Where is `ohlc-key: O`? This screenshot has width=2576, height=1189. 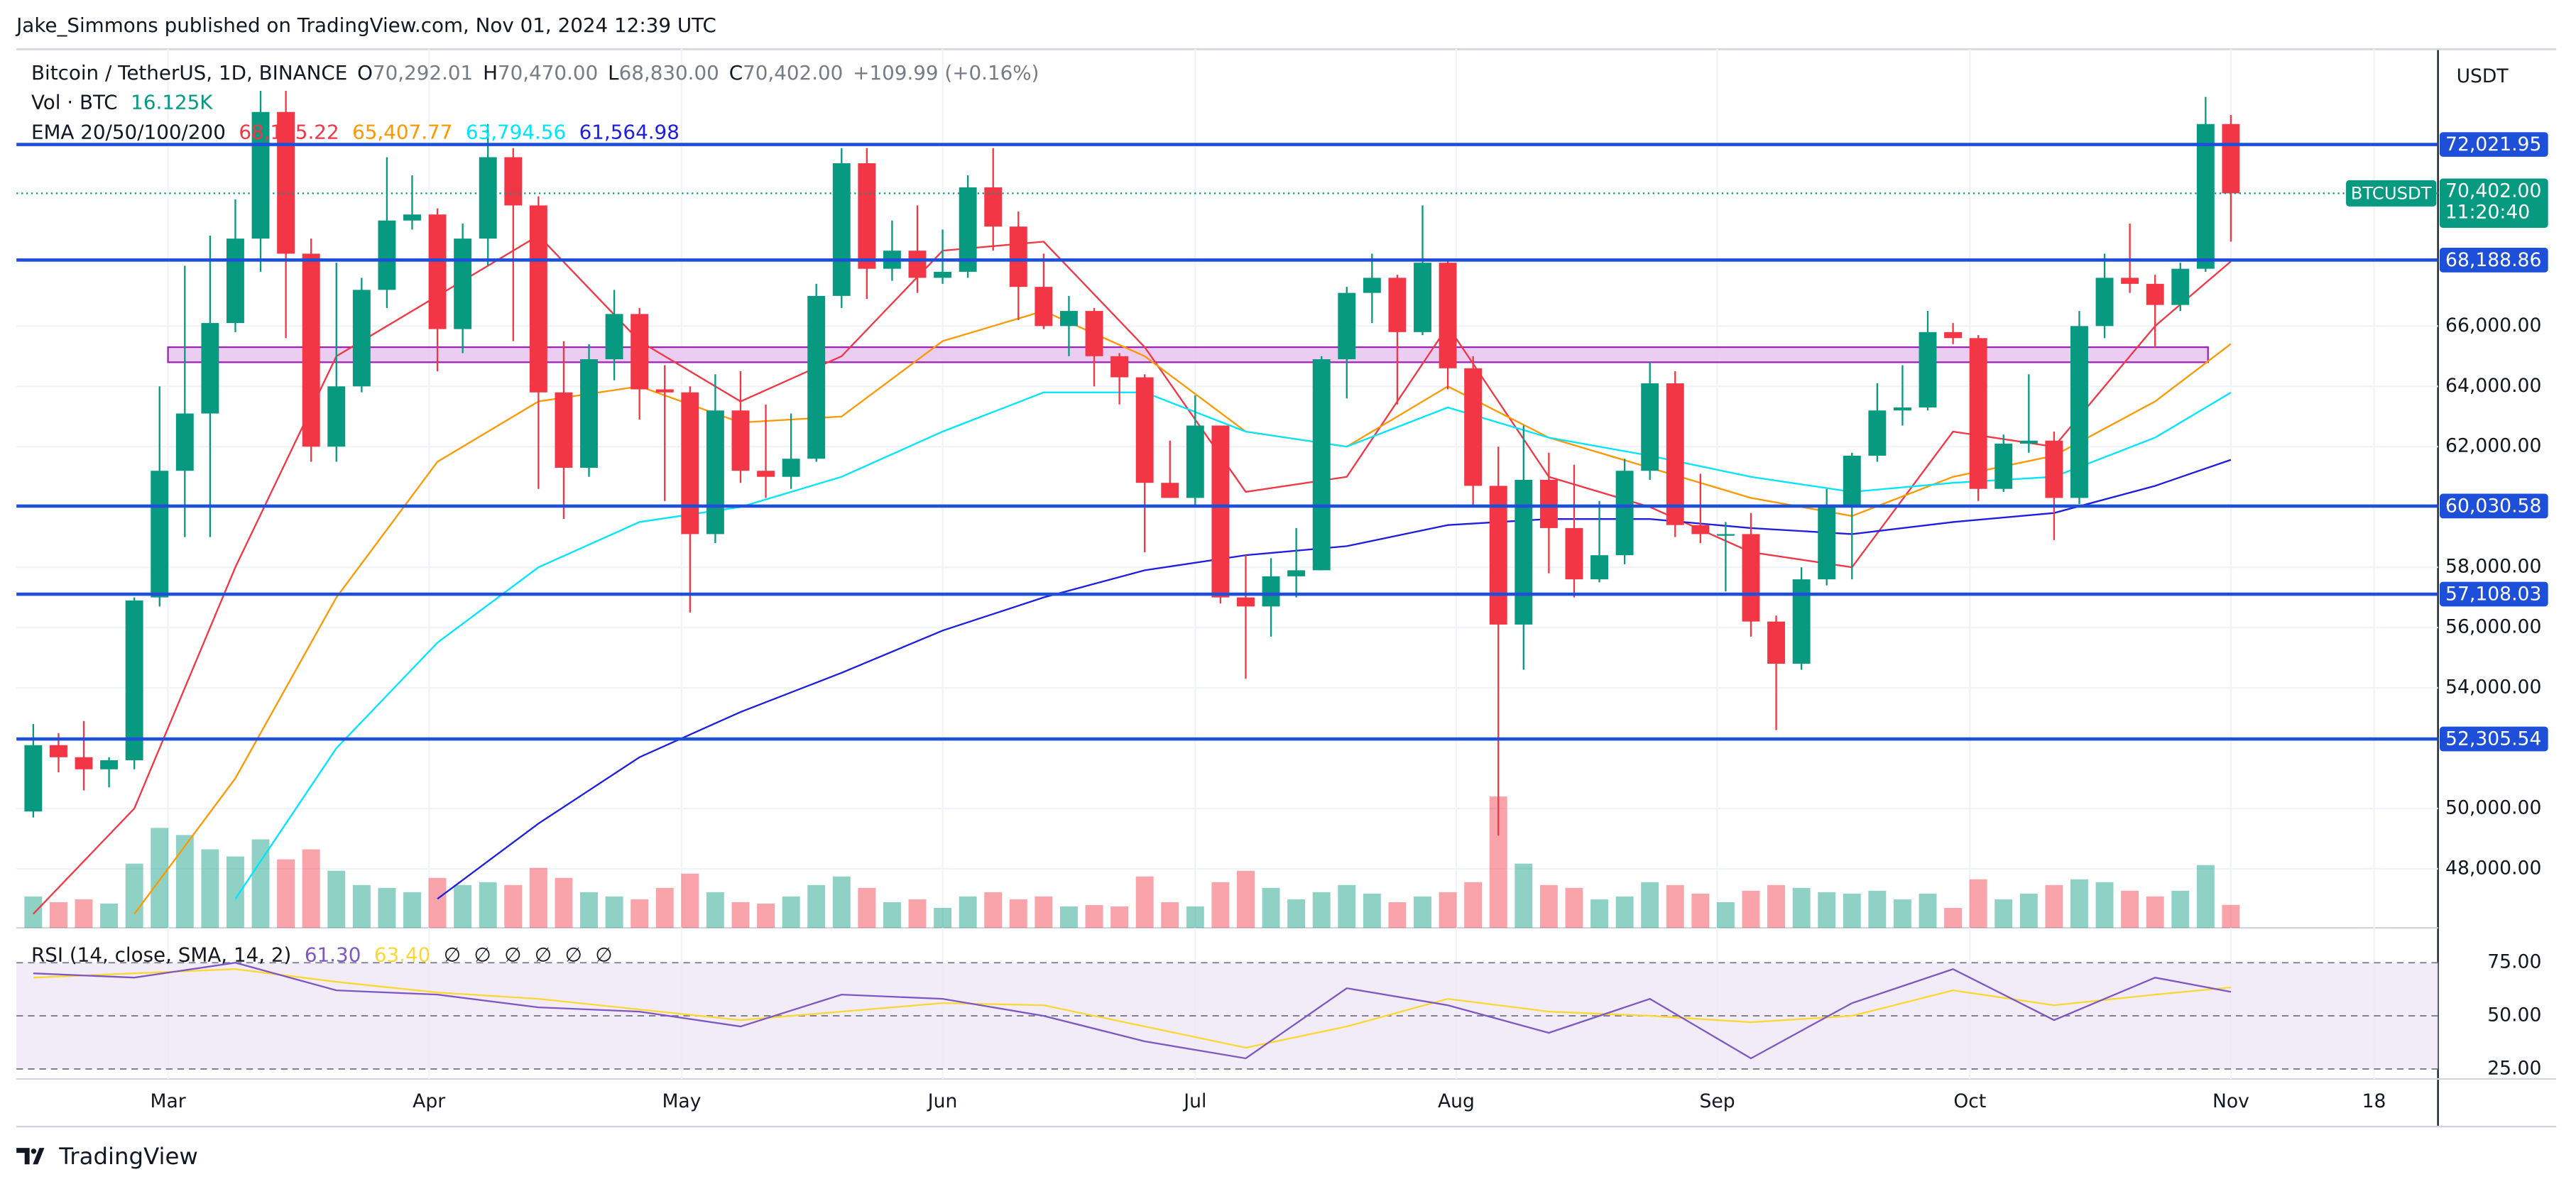 ohlc-key: O is located at coordinates (365, 72).